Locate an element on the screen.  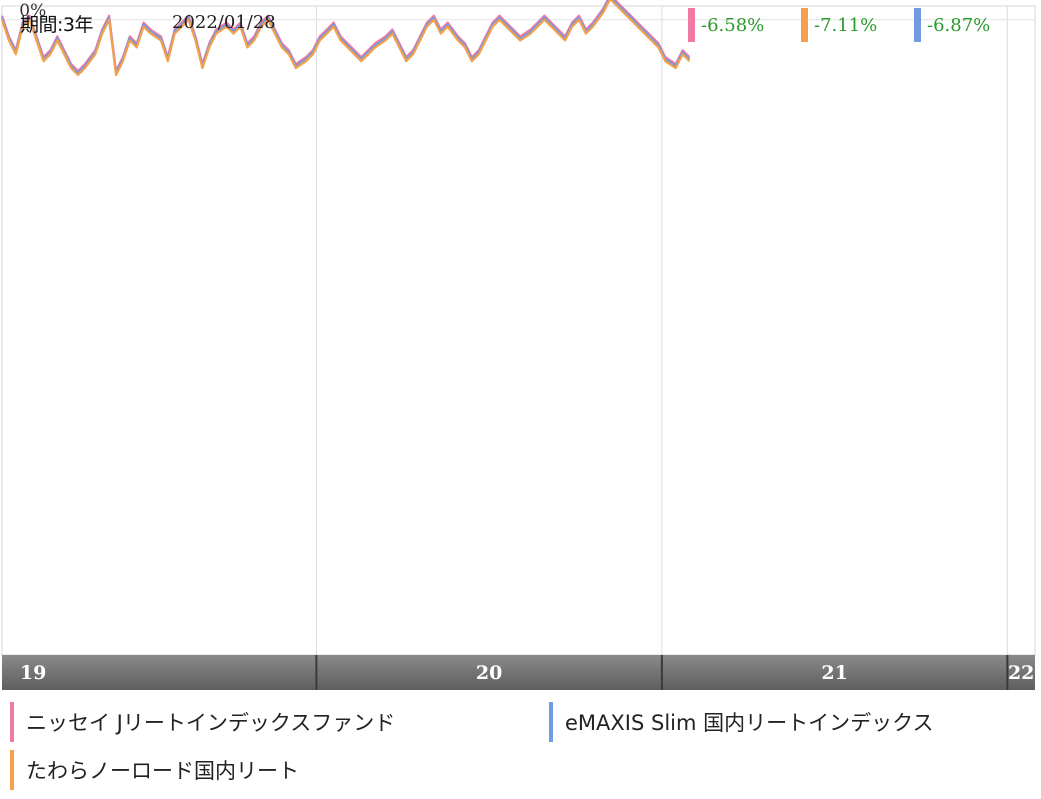
x-axis-bar is located at coordinates (518, 672).